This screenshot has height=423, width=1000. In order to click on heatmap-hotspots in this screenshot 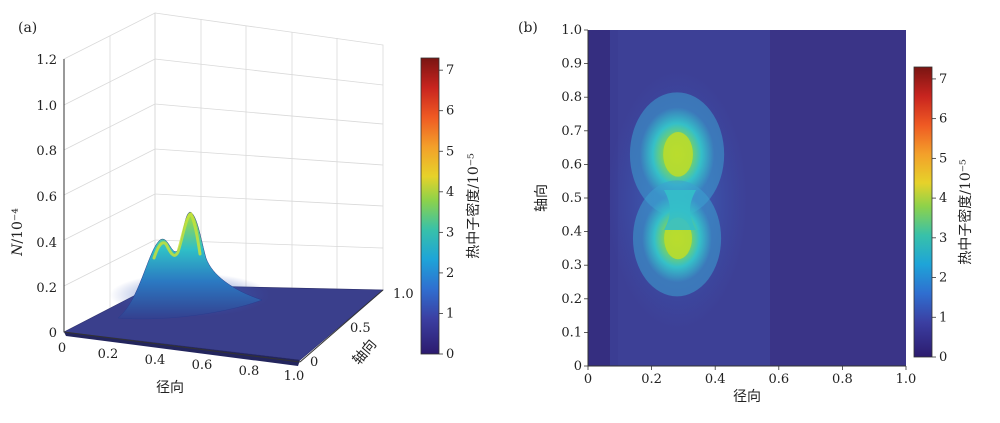, I will do `click(677, 194)`.